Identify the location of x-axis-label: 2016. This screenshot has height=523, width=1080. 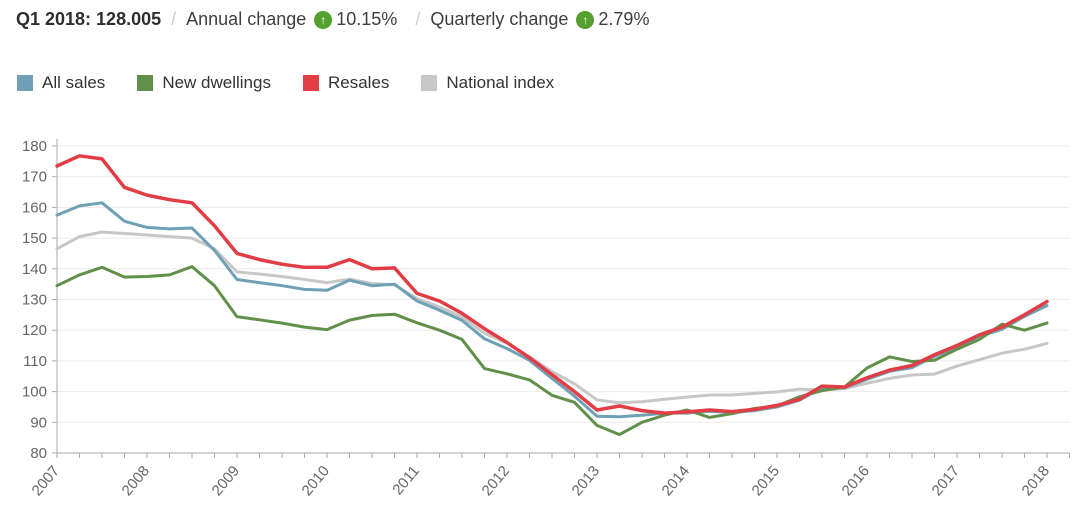
(856, 481).